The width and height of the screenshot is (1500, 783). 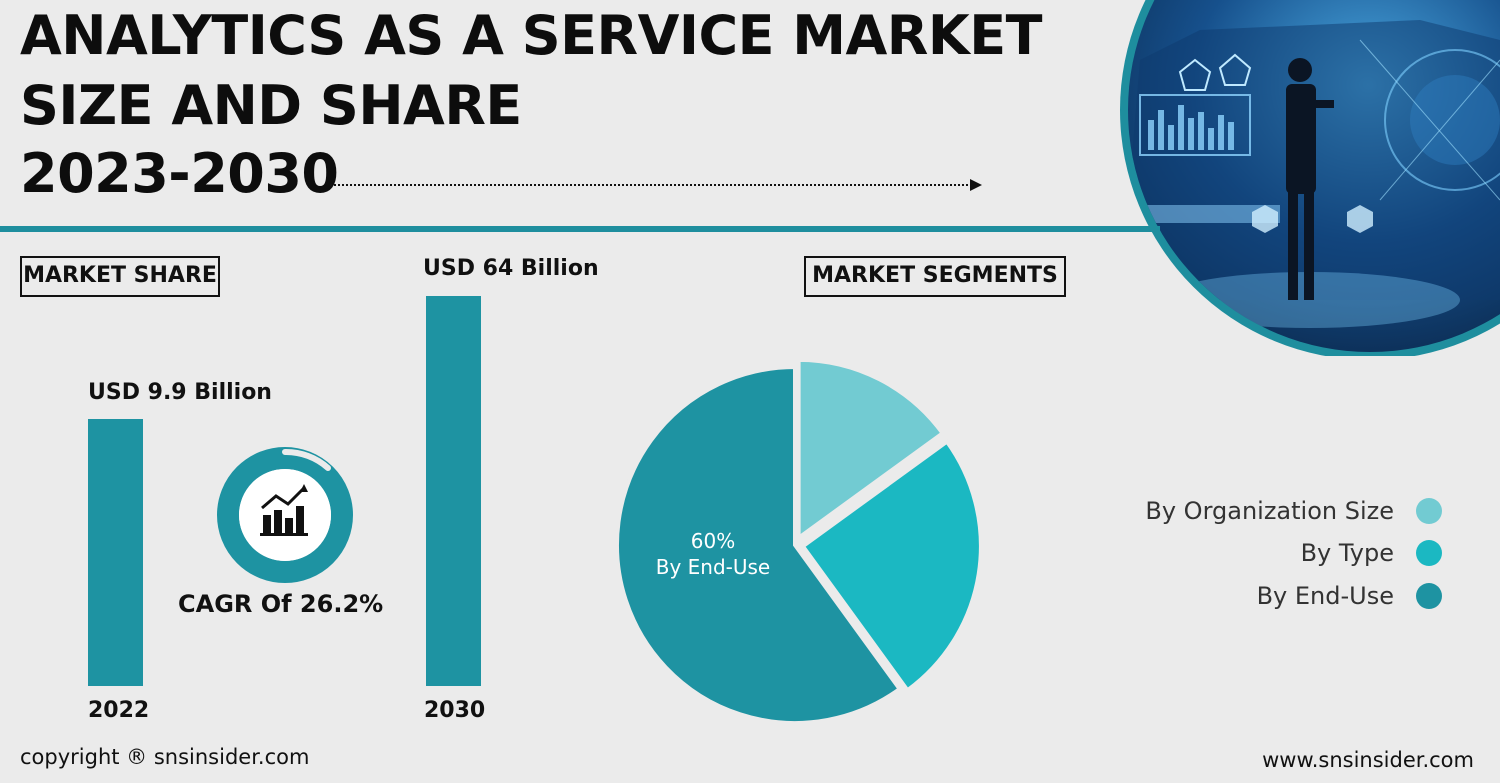 I want to click on gauge-highlight, so click(x=306, y=459).